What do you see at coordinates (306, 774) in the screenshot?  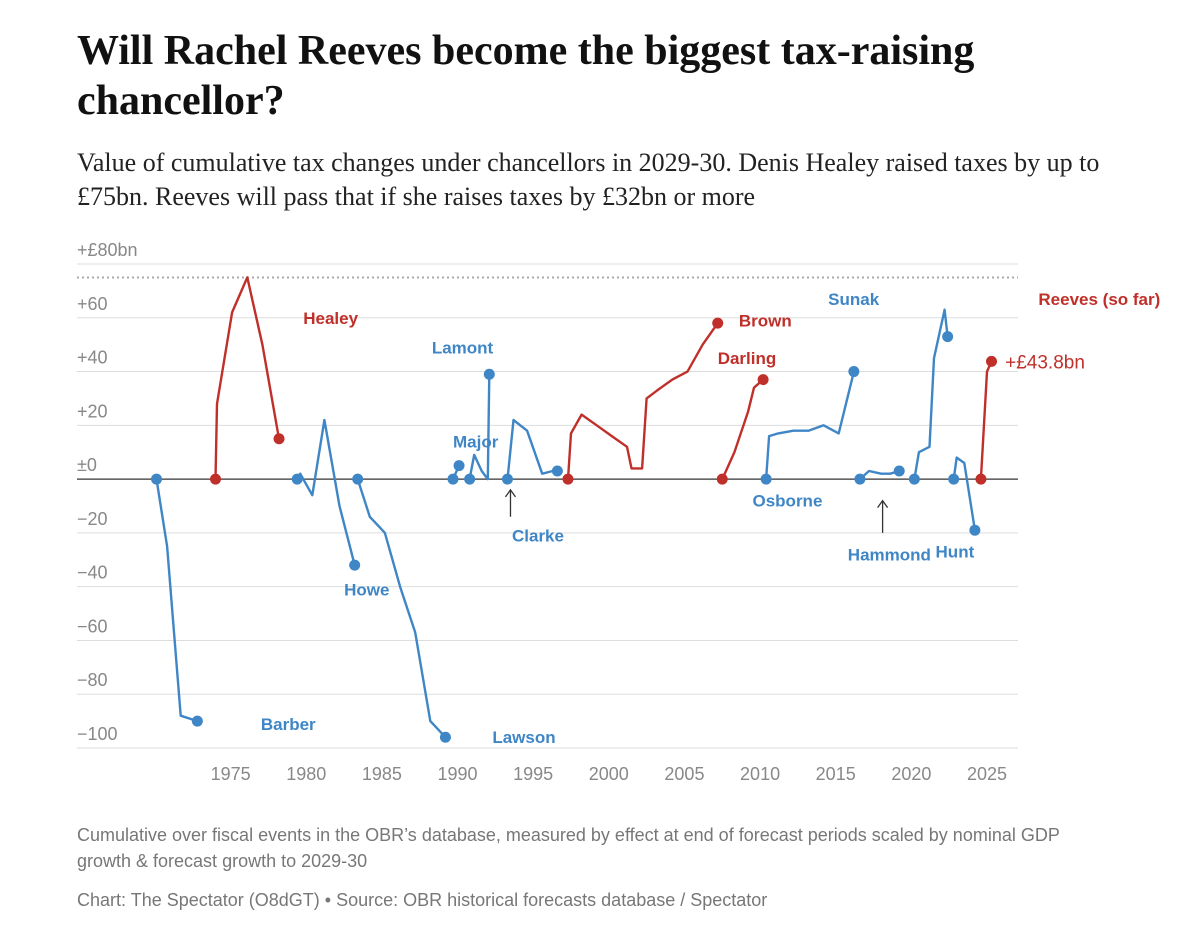 I see `x-tick-label: 1980` at bounding box center [306, 774].